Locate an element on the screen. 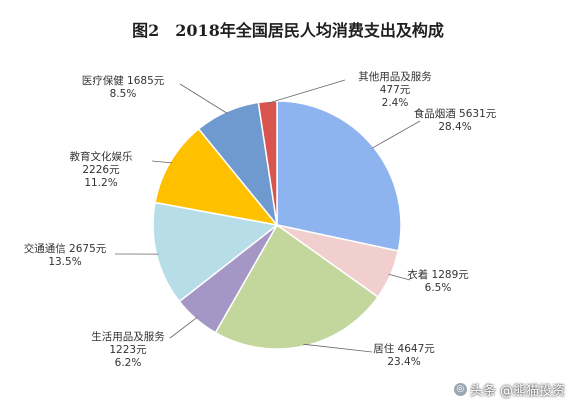 The image size is (577, 409). slice-label-line: 8.5% is located at coordinates (123, 94).